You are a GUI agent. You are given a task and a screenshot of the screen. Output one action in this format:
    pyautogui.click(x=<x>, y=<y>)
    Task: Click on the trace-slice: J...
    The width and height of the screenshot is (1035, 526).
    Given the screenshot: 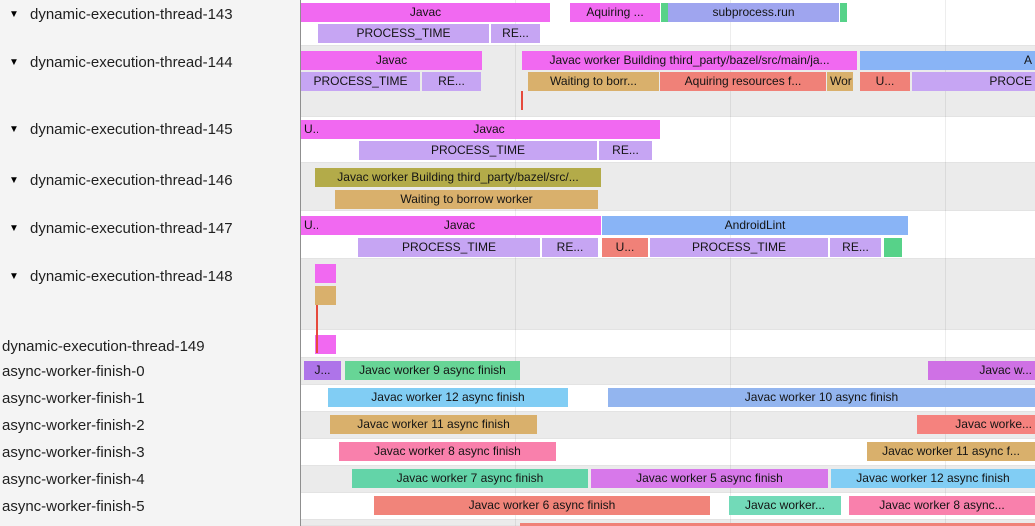 What is the action you would take?
    pyautogui.click(x=322, y=370)
    